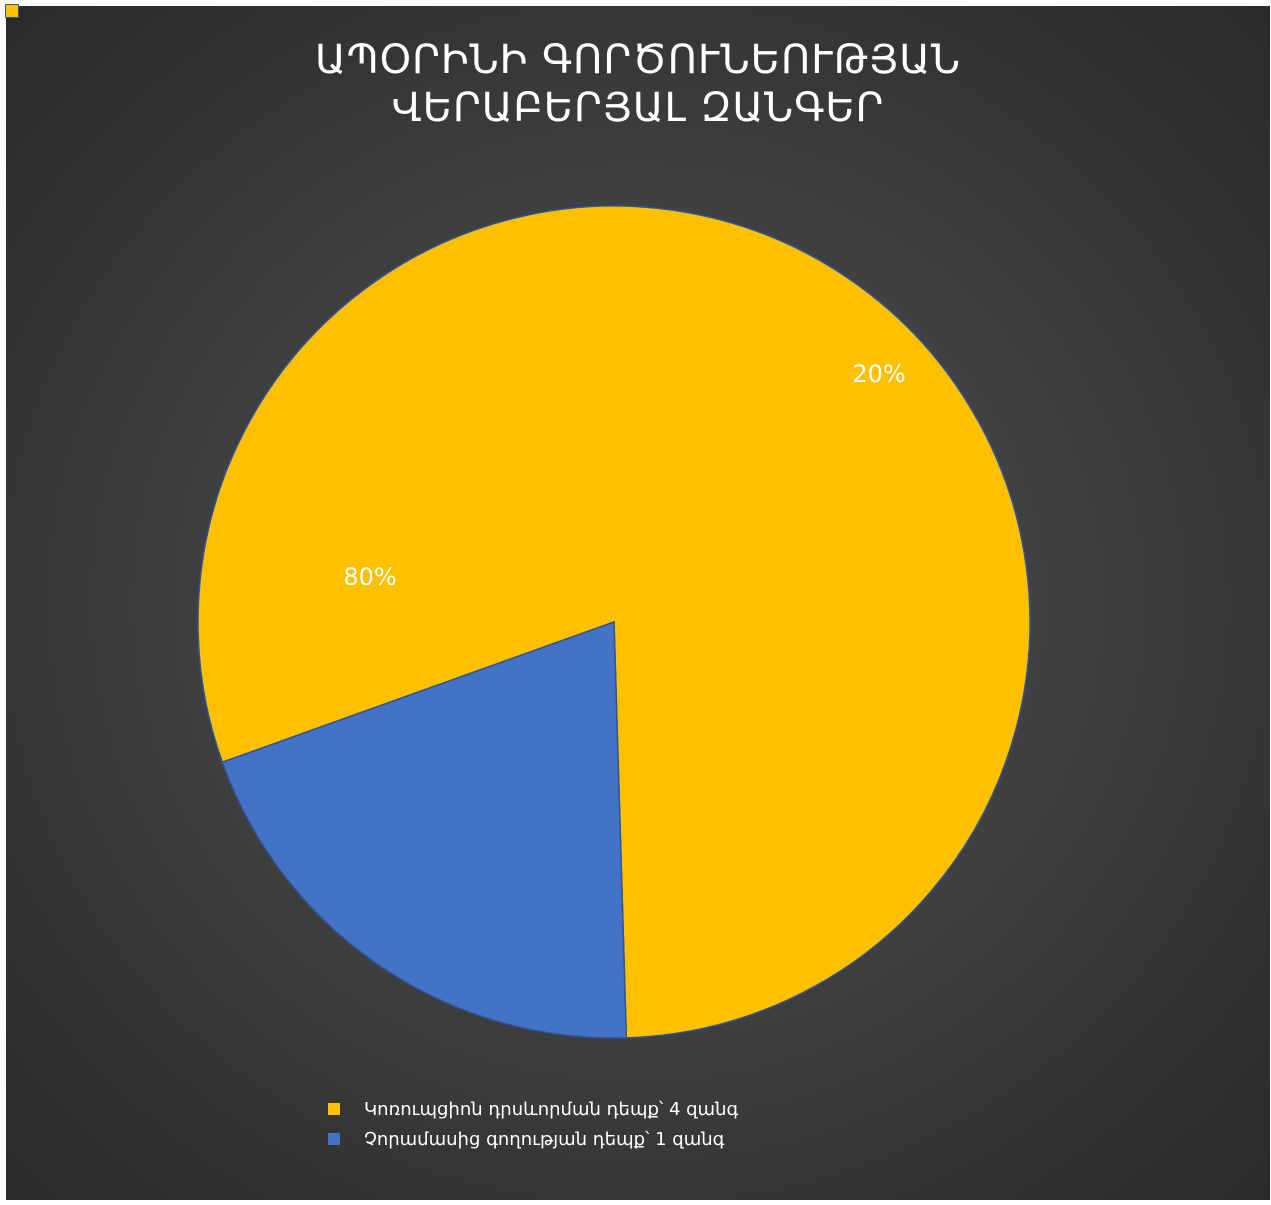 This screenshot has width=1271, height=1205. Describe the element at coordinates (638, 60) in the screenshot. I see `chart-title-line-1: ԱՊՕՐԻՆԻ ԳՈՐԾՈՒՆԵՈՒԹՅԱՆ` at that location.